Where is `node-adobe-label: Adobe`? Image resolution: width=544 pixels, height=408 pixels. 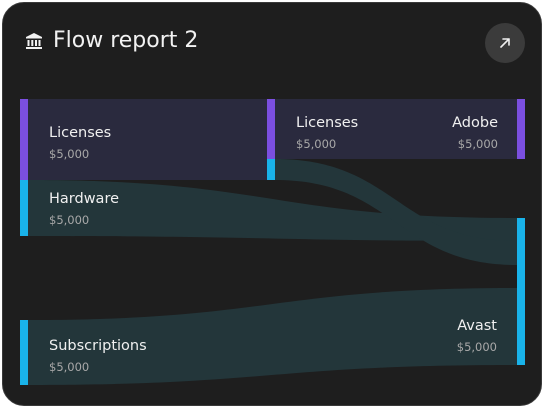 node-adobe-label: Adobe is located at coordinates (475, 123).